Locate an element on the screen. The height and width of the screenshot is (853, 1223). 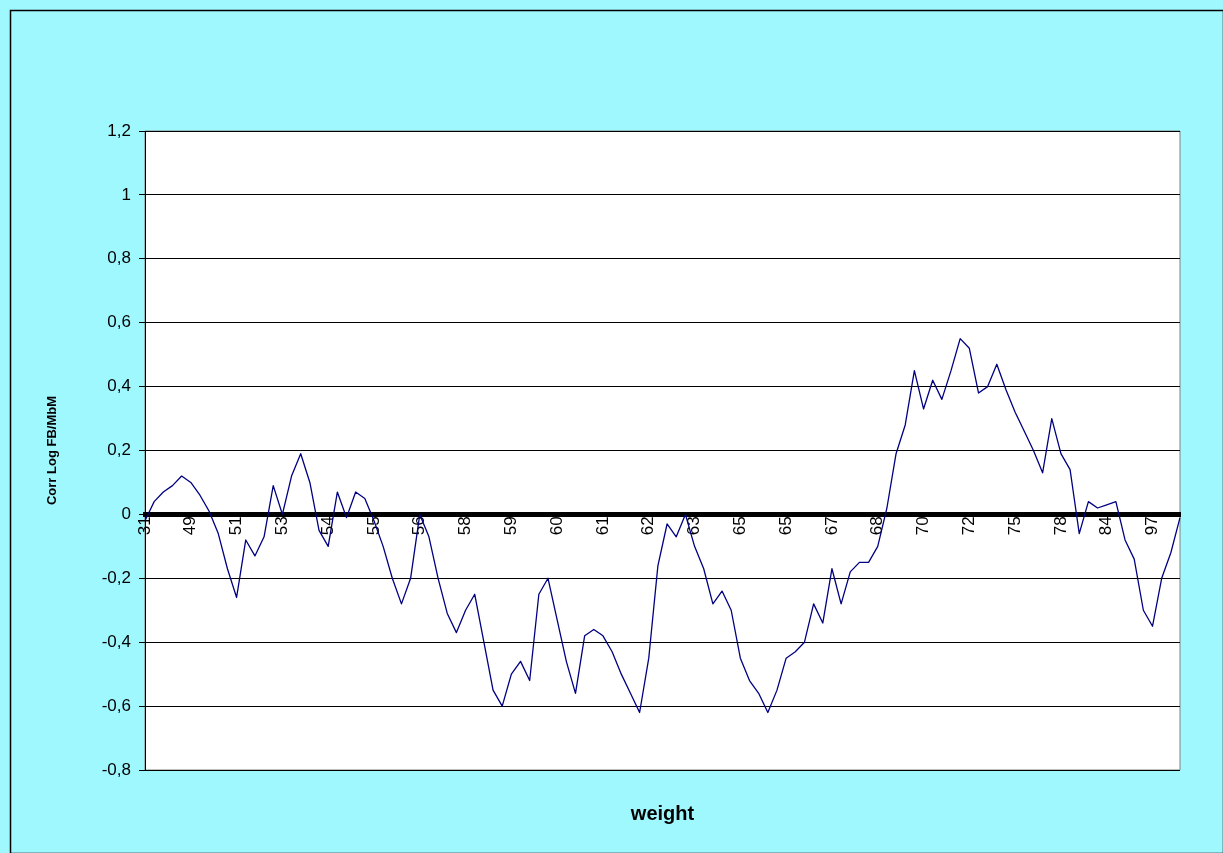
y-tick-label: 0,8 is located at coordinates (119, 258).